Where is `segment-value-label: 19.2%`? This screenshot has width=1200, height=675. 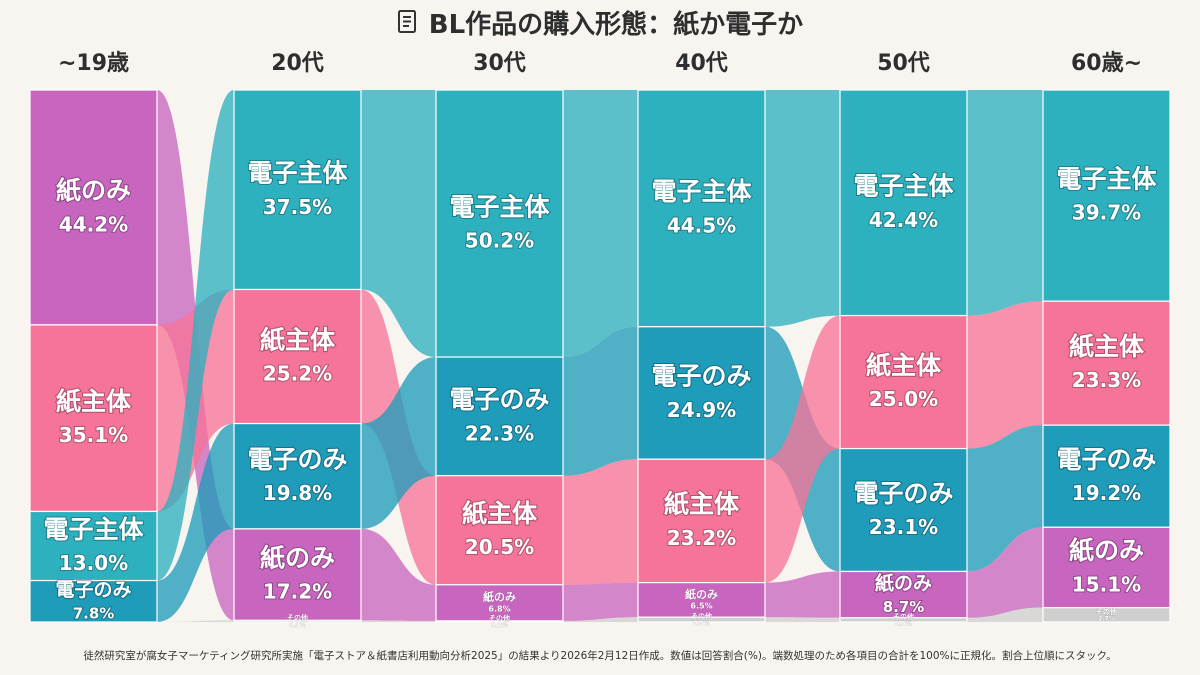 segment-value-label: 19.2% is located at coordinates (1106, 493).